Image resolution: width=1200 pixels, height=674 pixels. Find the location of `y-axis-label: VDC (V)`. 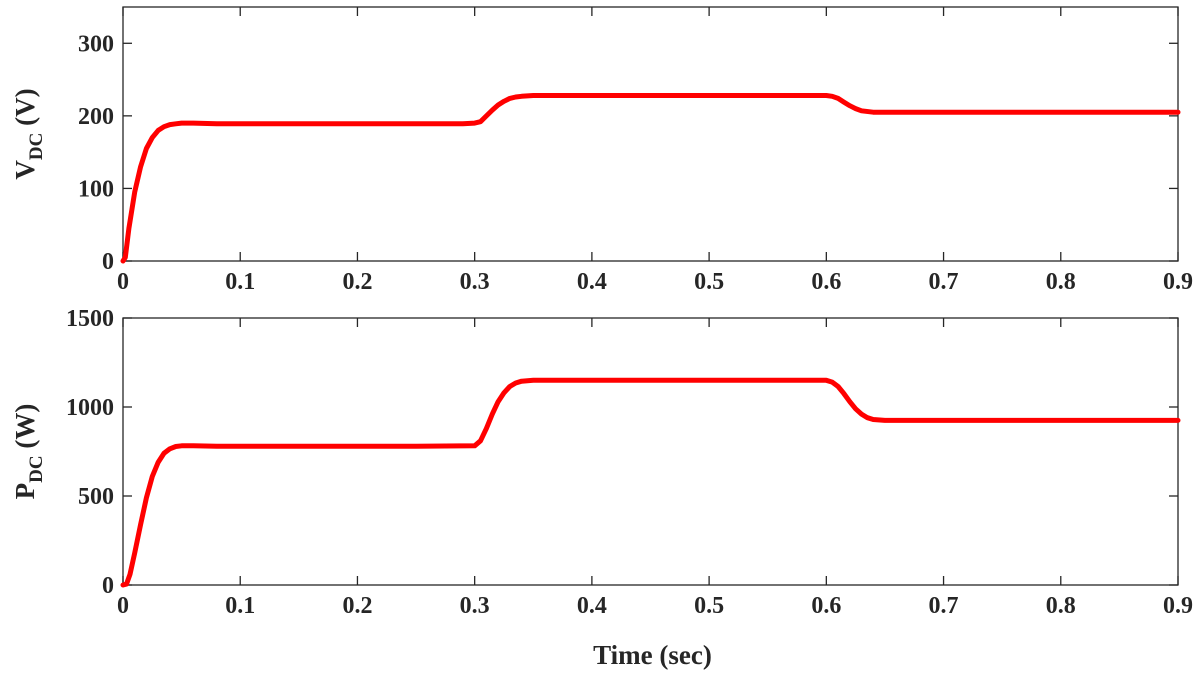

y-axis-label: VDC (V) is located at coordinates (28, 133).